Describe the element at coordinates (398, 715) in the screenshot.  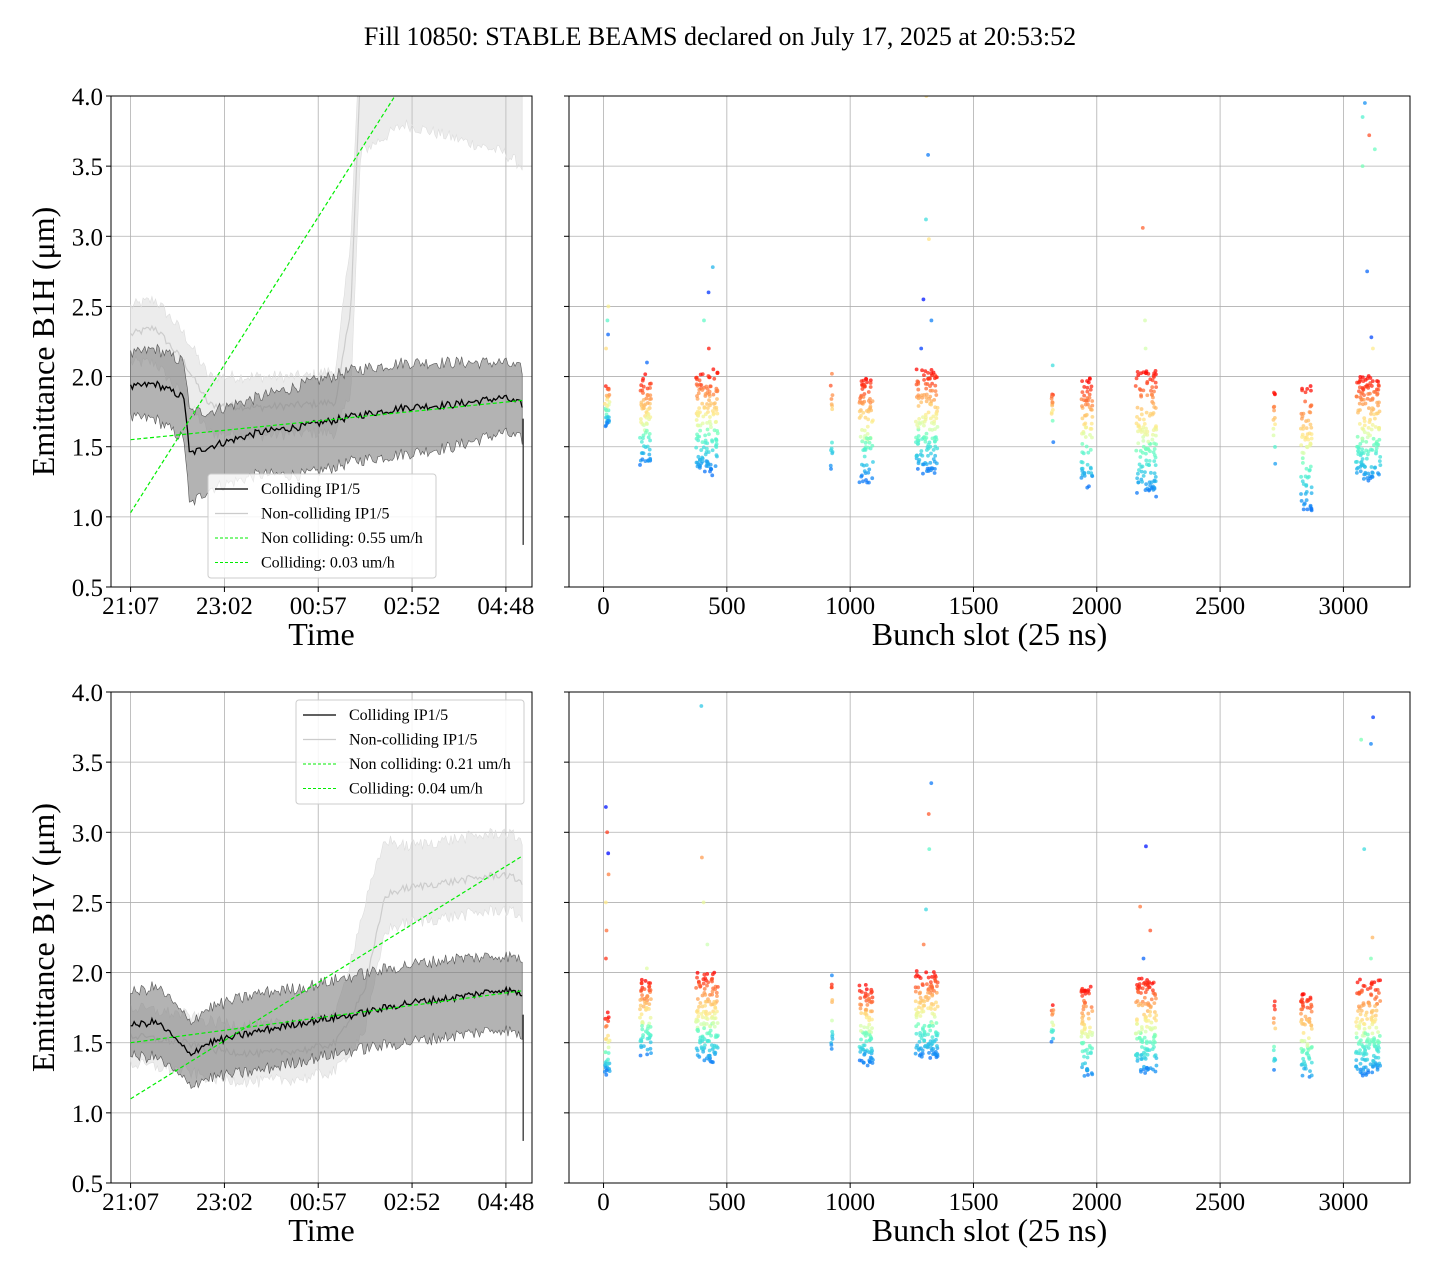
I see `legend-label: Colliding IP1/5` at that location.